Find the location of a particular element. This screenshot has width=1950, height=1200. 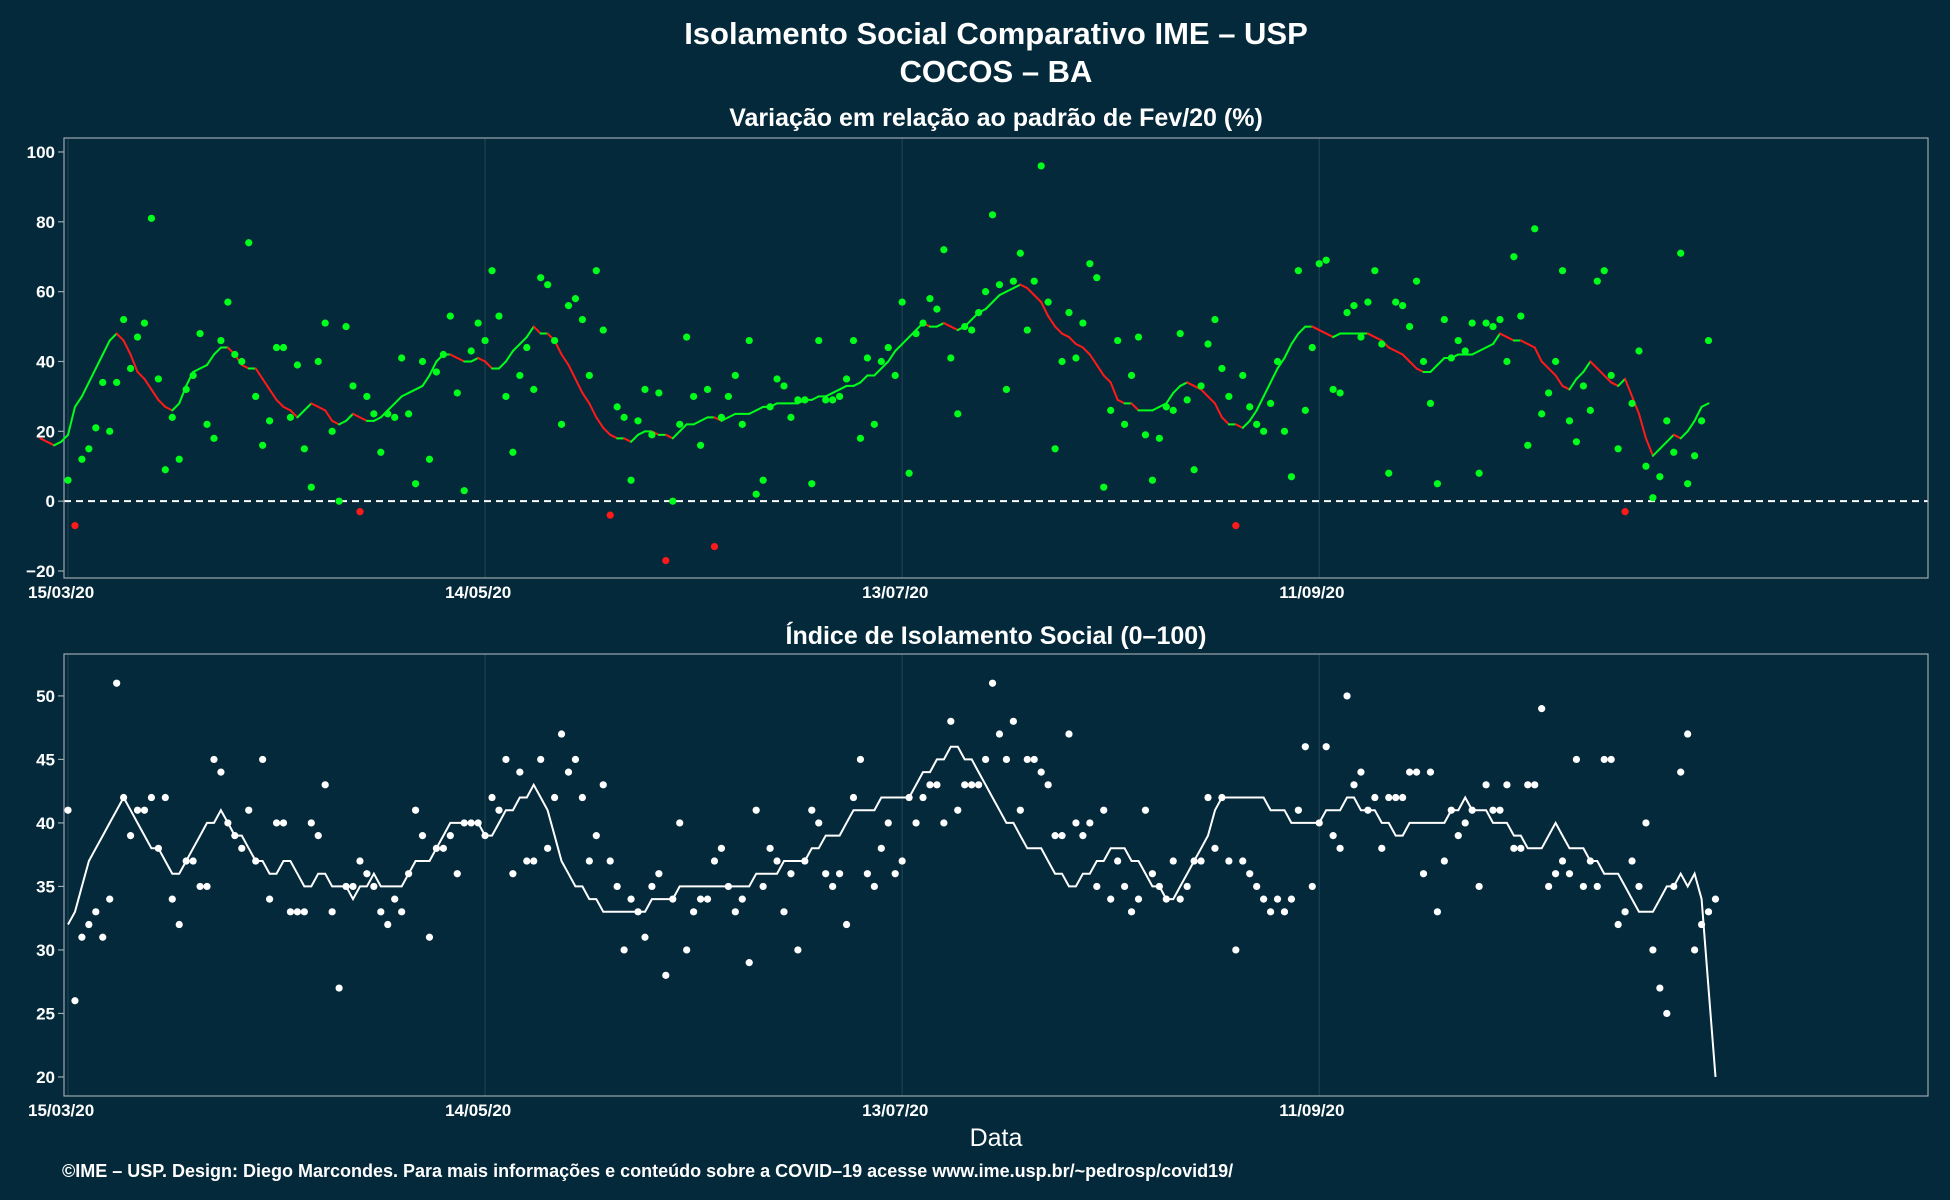

x-tick-label: 13/07/20 is located at coordinates (895, 592).